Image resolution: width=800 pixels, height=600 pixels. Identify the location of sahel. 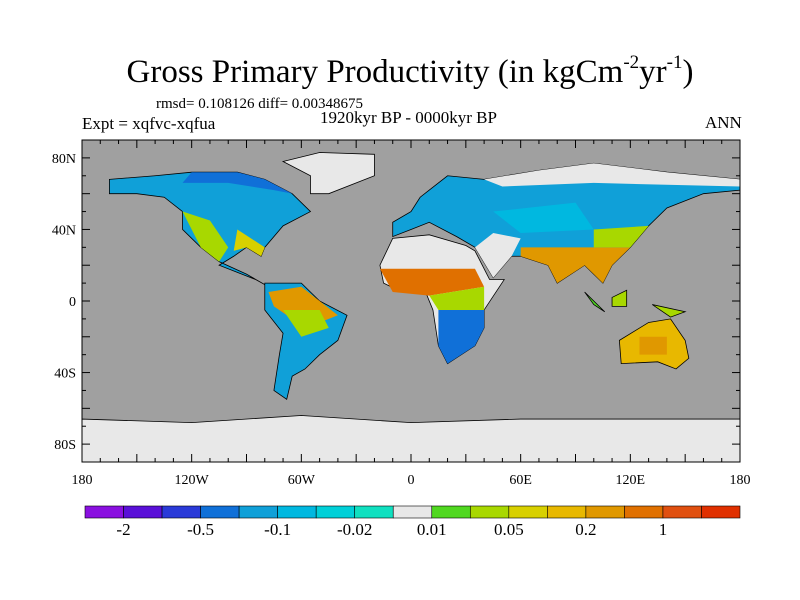
(432, 282).